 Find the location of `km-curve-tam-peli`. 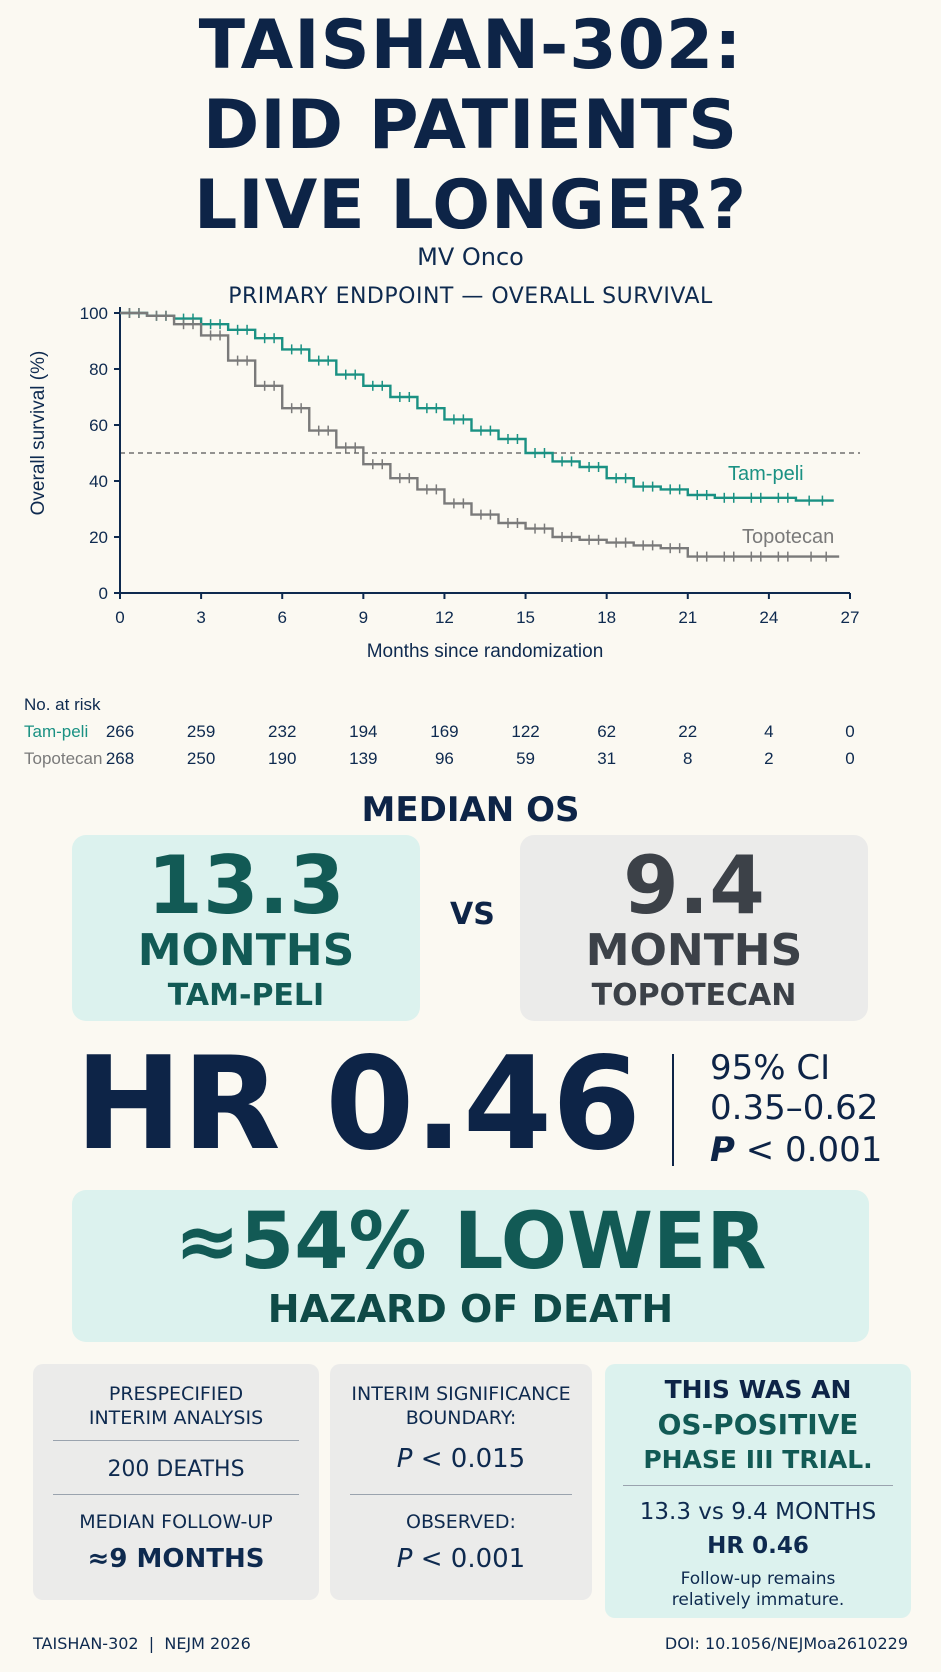

km-curve-tam-peli is located at coordinates (477, 406).